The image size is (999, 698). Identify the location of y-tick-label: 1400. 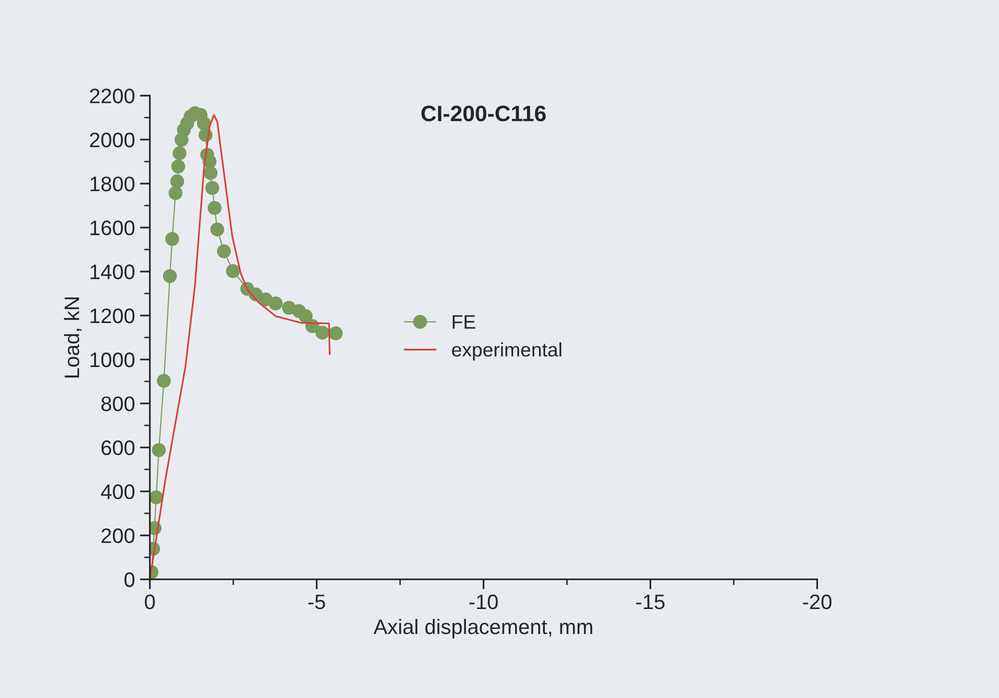
(112, 272).